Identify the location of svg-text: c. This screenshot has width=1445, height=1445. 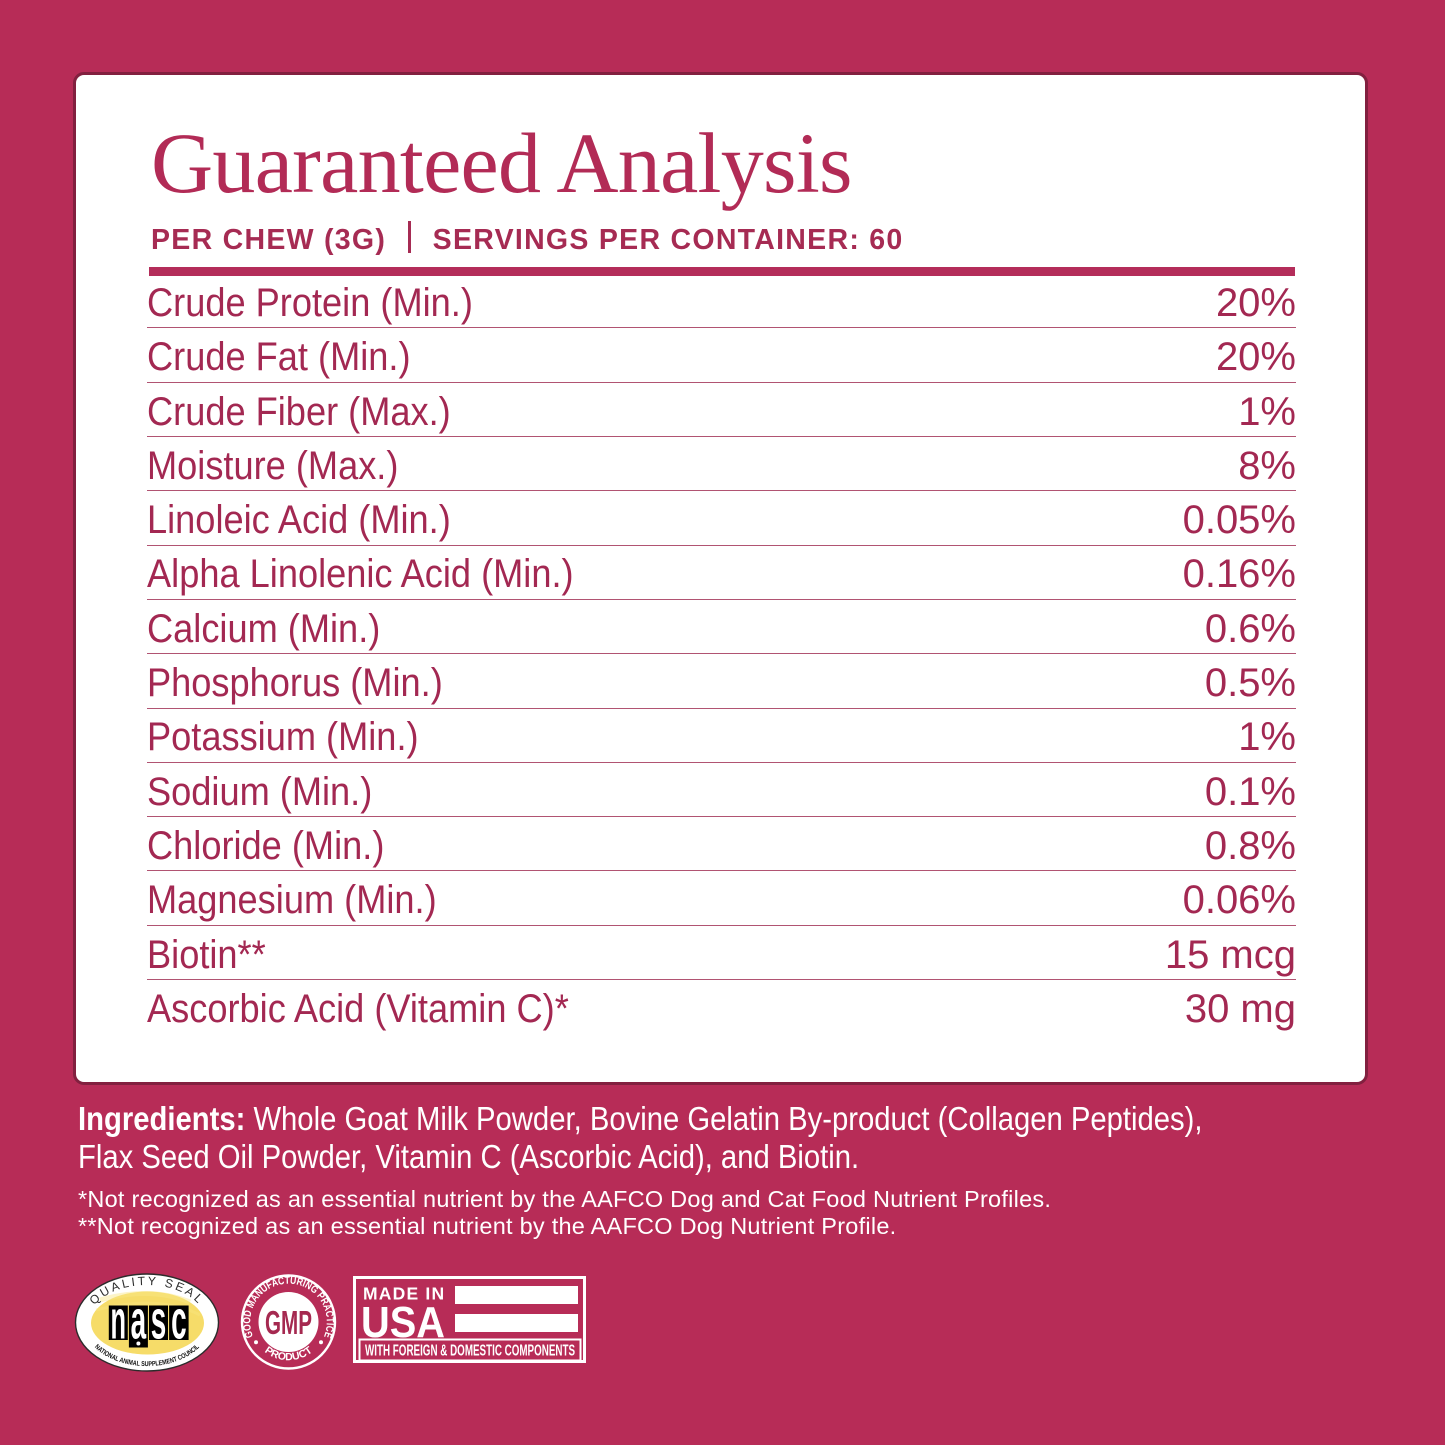
(179, 1320).